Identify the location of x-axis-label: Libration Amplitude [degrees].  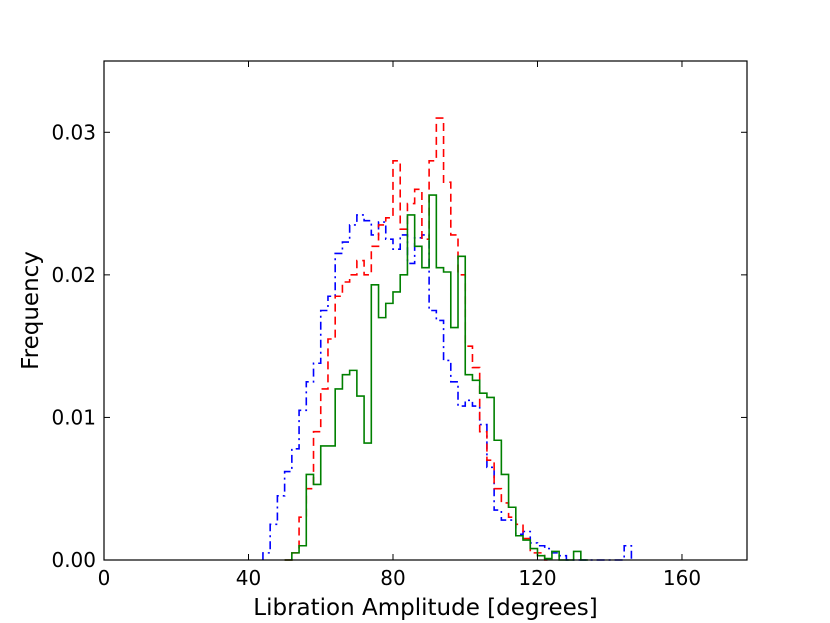
(425, 608).